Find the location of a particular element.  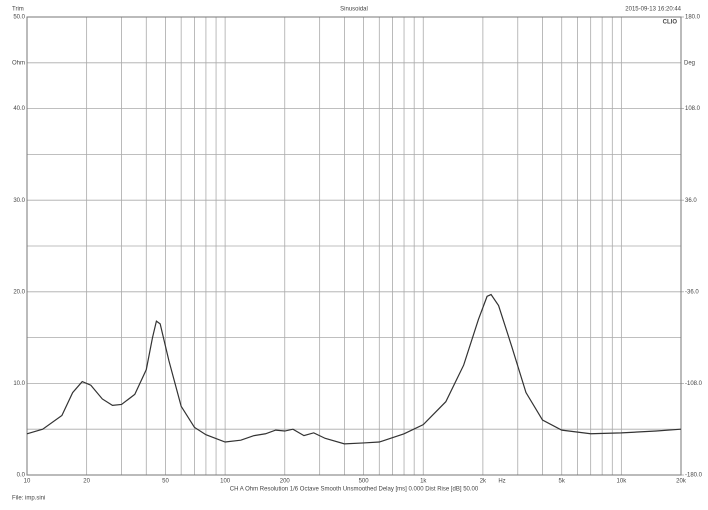

chart-title: Sinusoidal is located at coordinates (354, 10).